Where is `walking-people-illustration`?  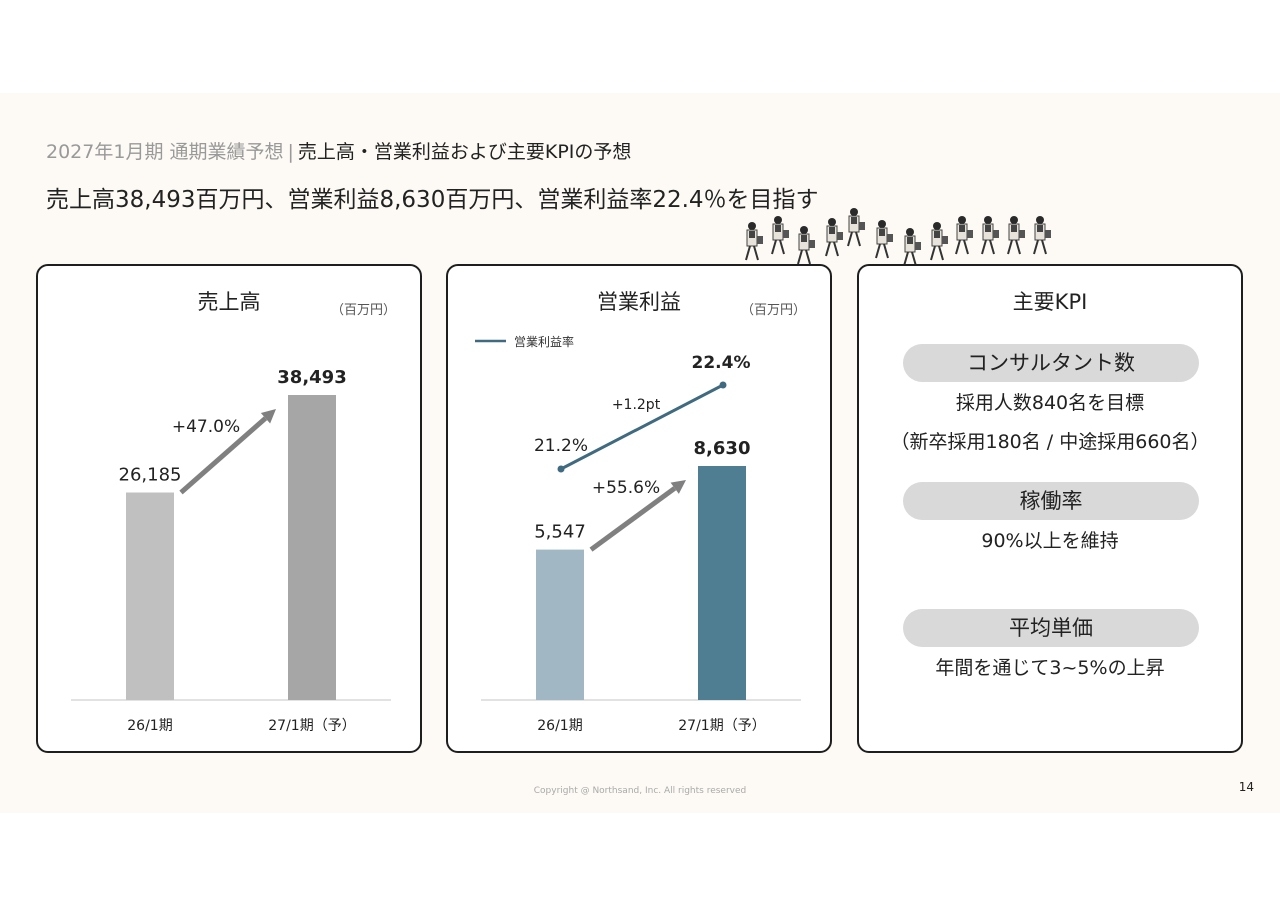 walking-people-illustration is located at coordinates (898, 237).